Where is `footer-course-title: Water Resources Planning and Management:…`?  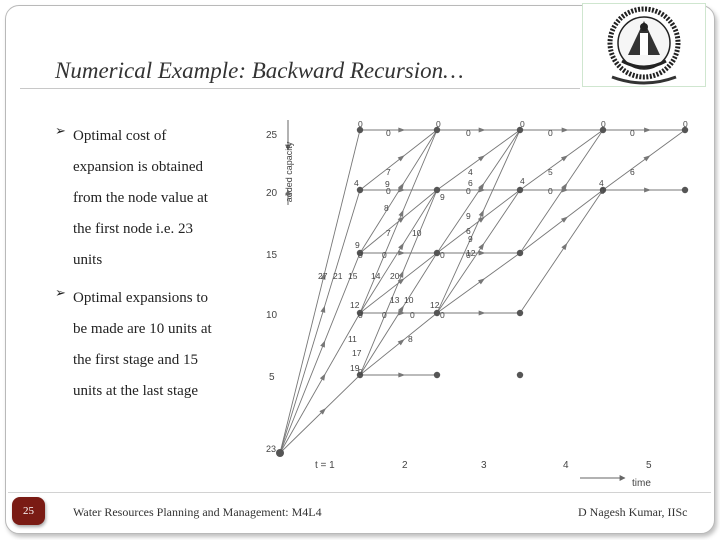
footer-course-title: Water Resources Planning and Management:… is located at coordinates (197, 512).